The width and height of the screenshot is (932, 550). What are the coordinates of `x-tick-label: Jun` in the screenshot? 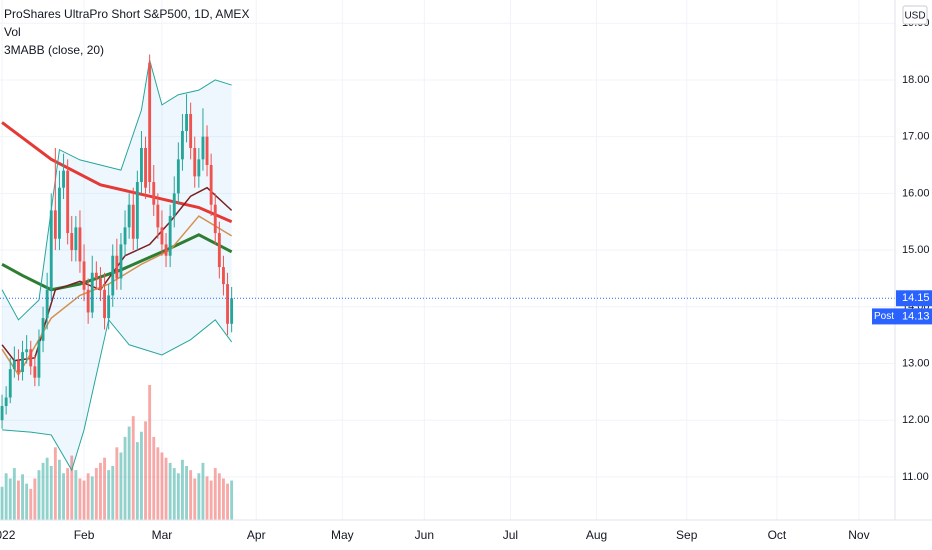 It's located at (424, 535).